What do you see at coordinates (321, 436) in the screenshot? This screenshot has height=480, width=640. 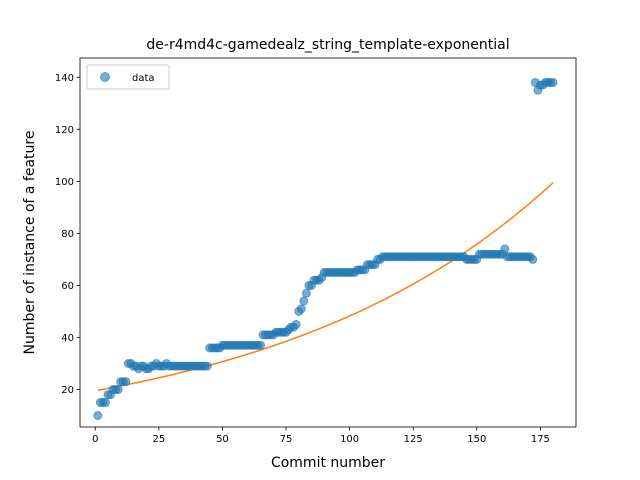 I see `x-axis-ticks: 0 25 50 75 100 125 150 175` at bounding box center [321, 436].